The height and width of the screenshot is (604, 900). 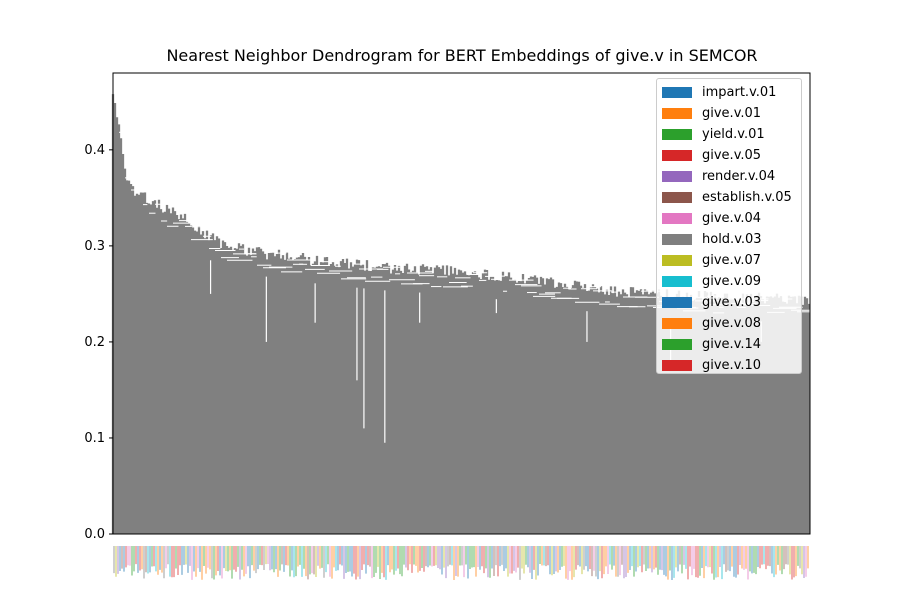 I want to click on legend-item: give.v.08, so click(x=711, y=323).